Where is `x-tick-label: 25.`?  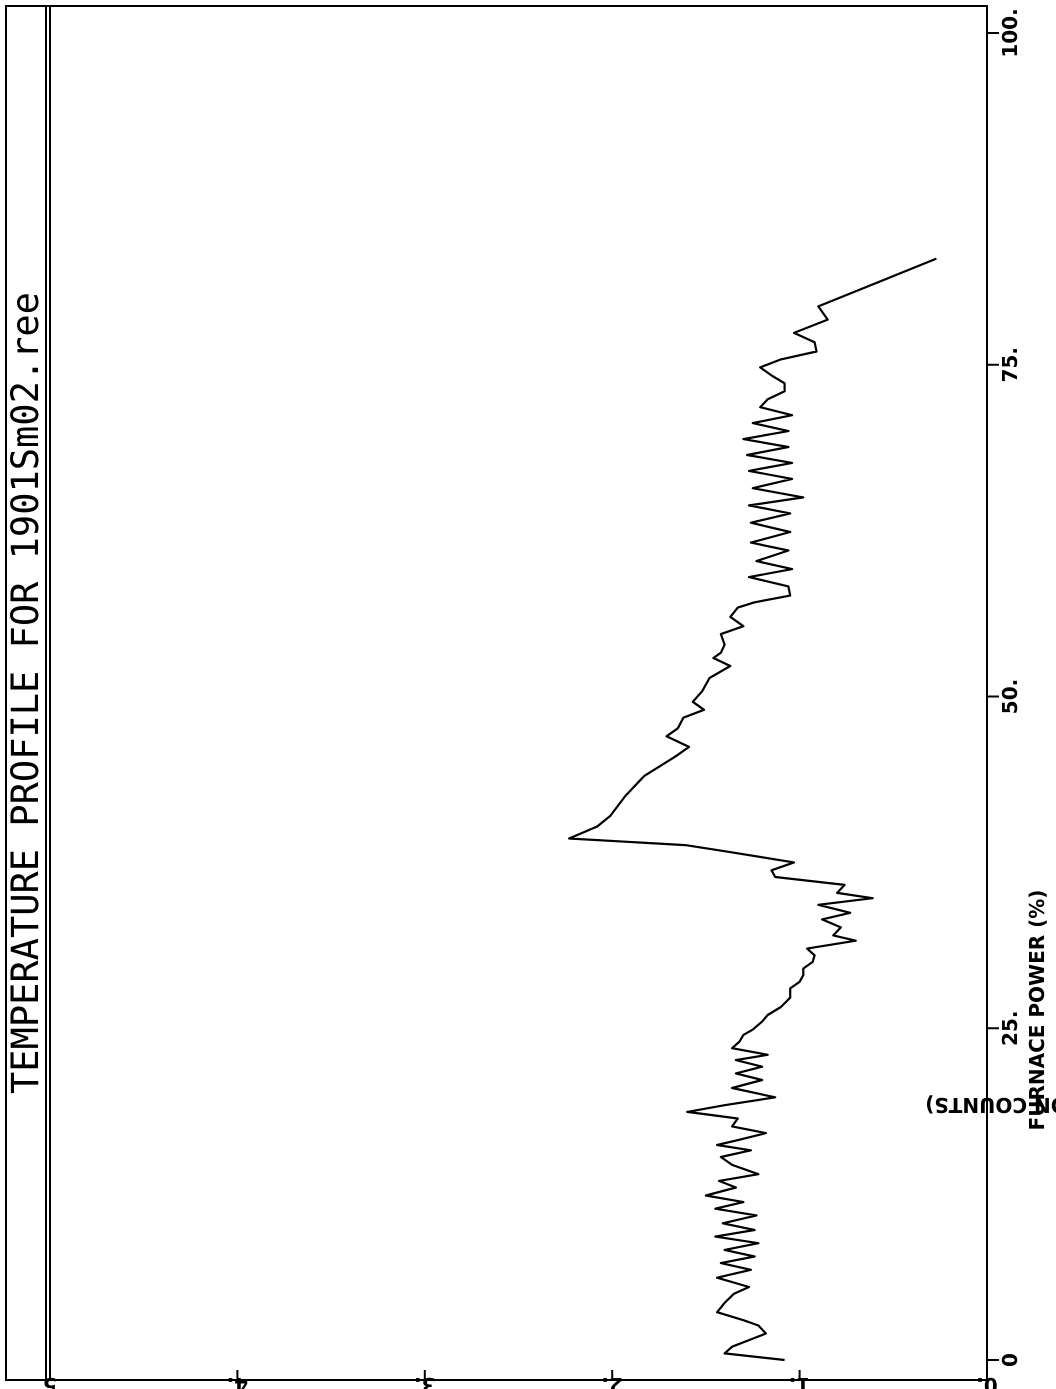 x-tick-label: 25. is located at coordinates (1010, 1028).